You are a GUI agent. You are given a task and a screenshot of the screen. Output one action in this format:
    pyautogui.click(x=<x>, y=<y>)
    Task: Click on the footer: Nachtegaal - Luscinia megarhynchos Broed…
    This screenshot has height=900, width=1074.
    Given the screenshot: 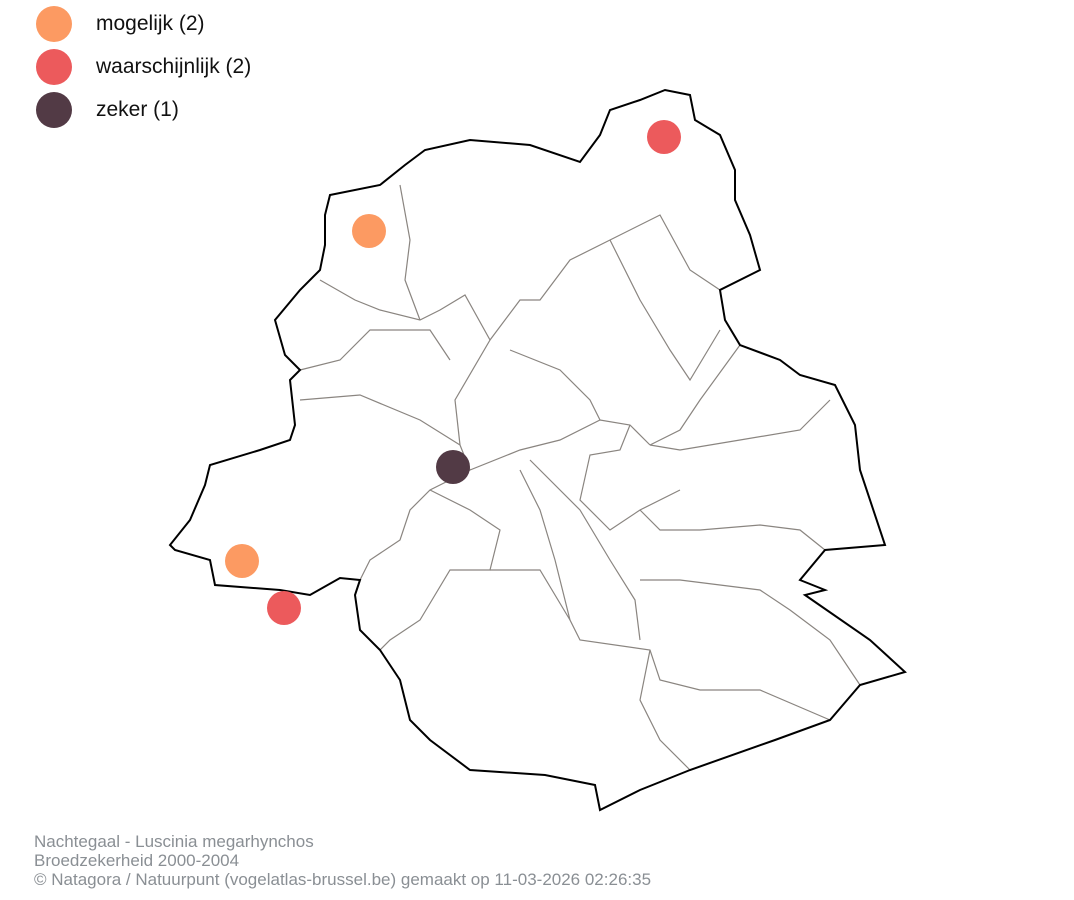 What is the action you would take?
    pyautogui.click(x=342, y=860)
    